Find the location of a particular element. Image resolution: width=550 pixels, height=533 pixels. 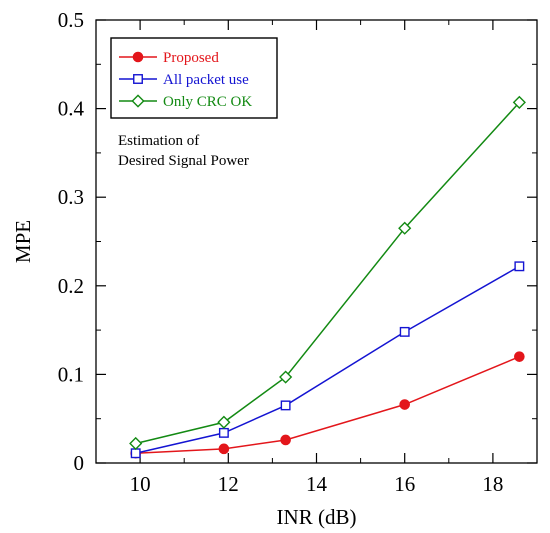

x-tick-label: 10 is located at coordinates (140, 484).